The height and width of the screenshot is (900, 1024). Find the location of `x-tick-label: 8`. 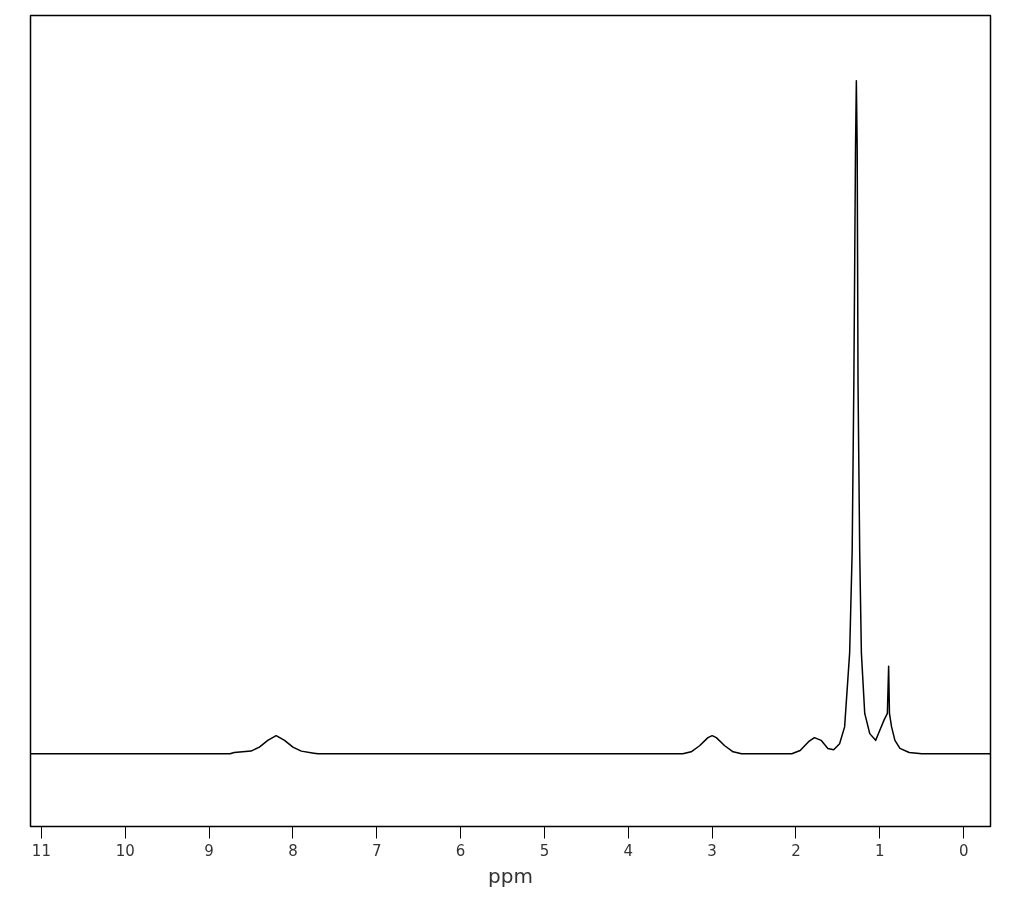

x-tick-label: 8 is located at coordinates (293, 850).